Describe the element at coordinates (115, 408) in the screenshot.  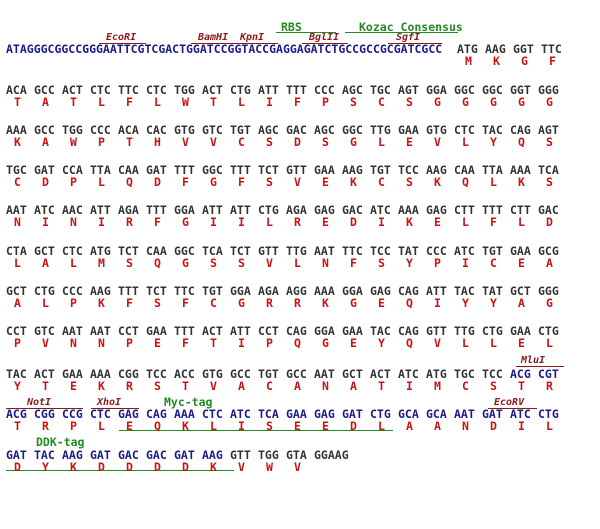
I see `xhoi-site-bar` at that location.